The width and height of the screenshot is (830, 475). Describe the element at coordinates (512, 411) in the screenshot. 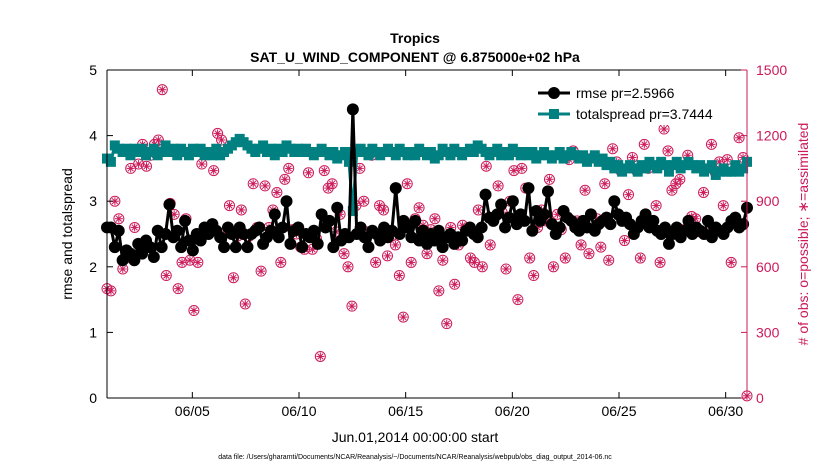

I see `x-tick-label: 06/20` at that location.